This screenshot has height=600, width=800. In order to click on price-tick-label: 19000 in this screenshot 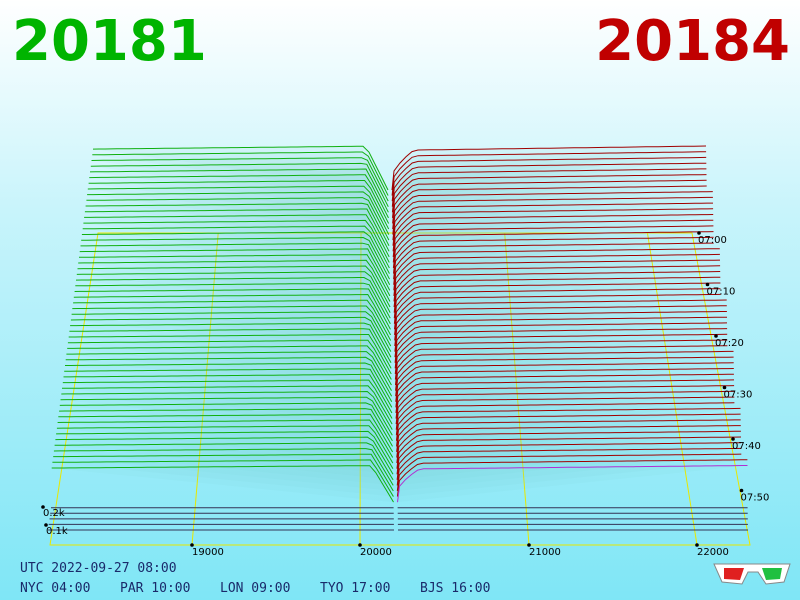, I will do `click(208, 552)`.